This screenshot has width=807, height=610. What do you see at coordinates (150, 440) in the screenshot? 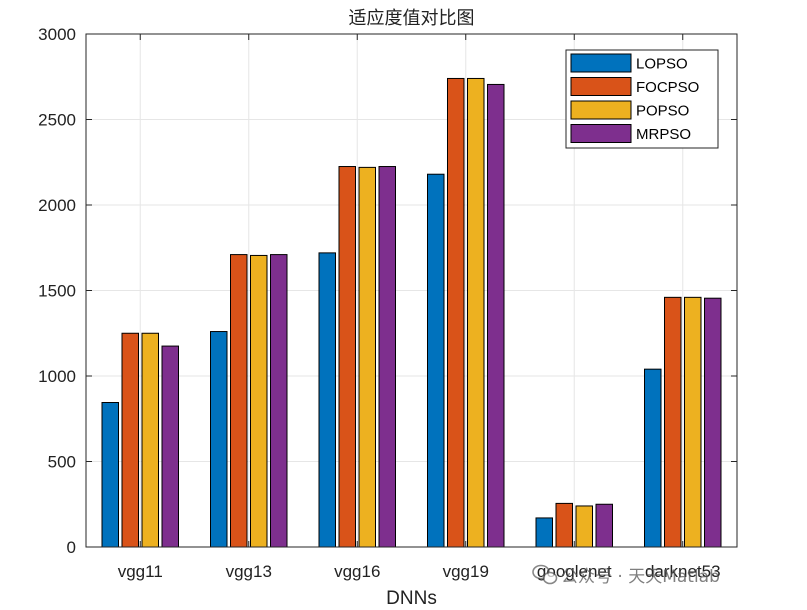
I see `bar-popso-vgg11` at bounding box center [150, 440].